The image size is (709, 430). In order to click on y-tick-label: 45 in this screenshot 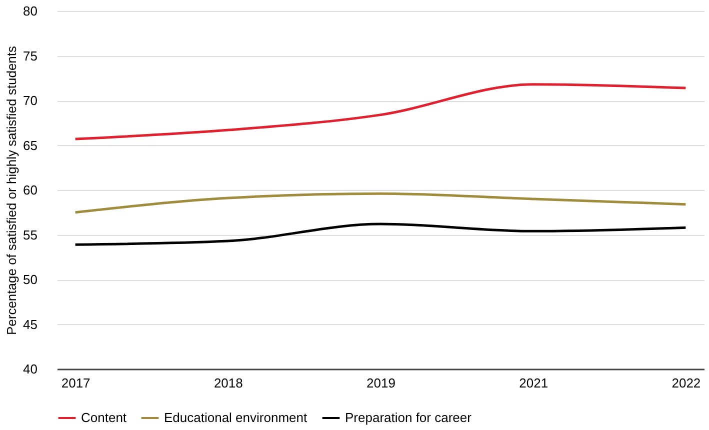, I will do `click(30, 324)`.